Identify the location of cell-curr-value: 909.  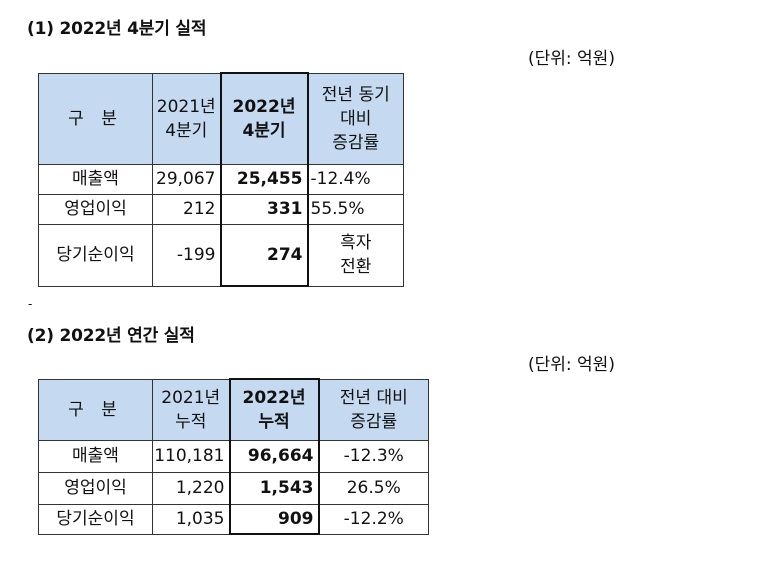
(274, 519).